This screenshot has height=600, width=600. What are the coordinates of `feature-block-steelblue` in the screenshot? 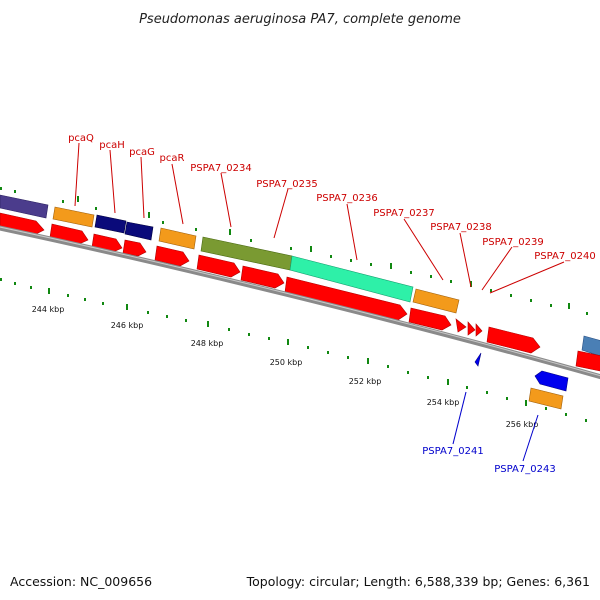 It's located at (590, 346).